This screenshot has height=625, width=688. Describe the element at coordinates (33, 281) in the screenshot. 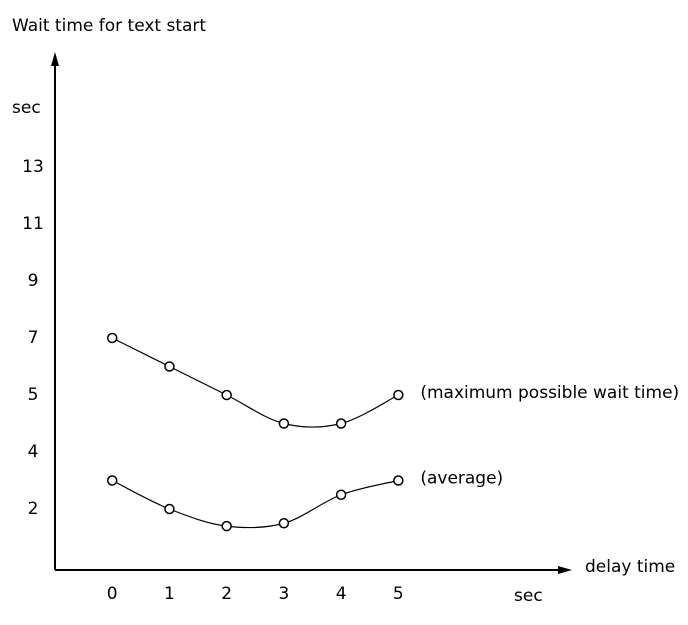

I see `y-tick-label: 9` at that location.